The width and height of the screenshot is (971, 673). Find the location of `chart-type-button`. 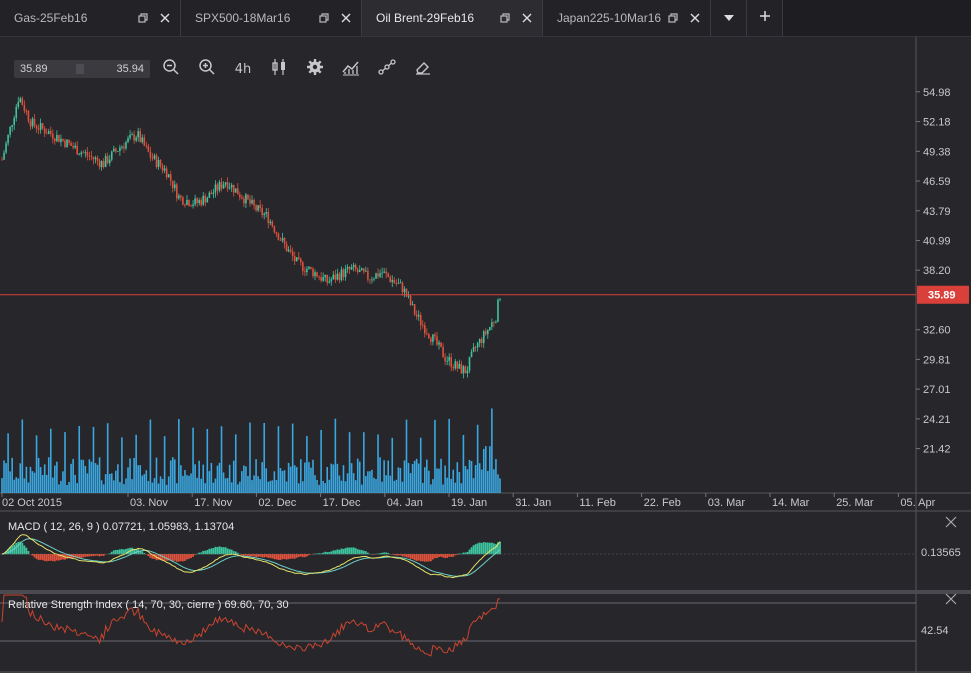

chart-type-button is located at coordinates (279, 69).